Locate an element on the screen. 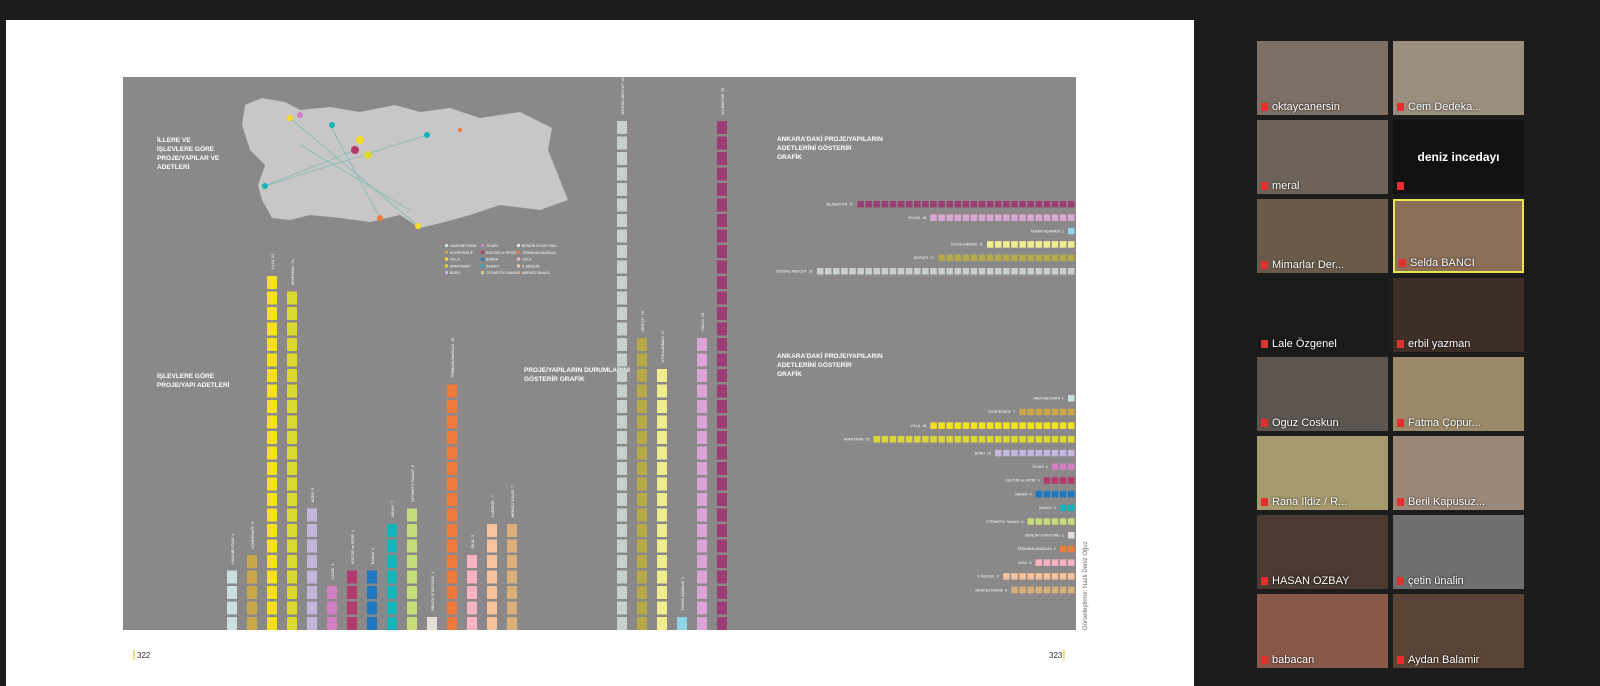 Image resolution: width=1600 pixels, height=686 pixels. legend-label: BÜRO is located at coordinates (455, 273).